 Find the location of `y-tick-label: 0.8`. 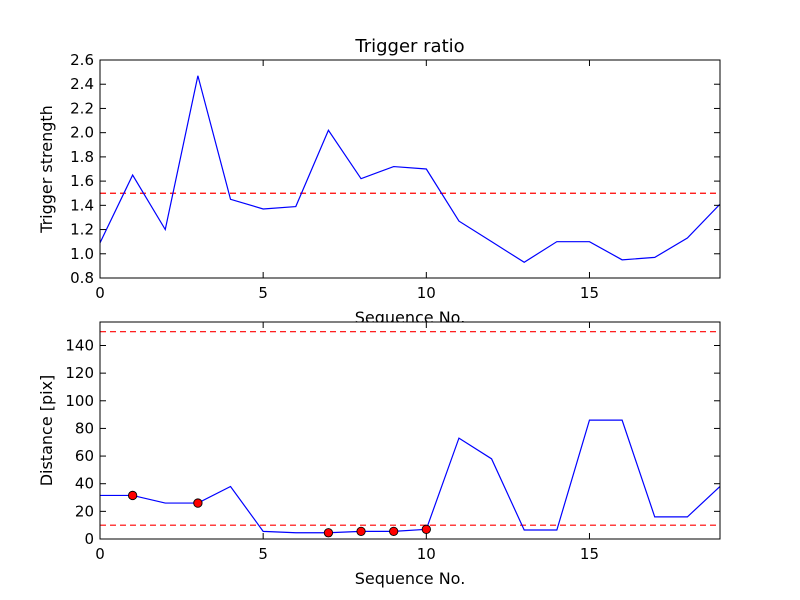

y-tick-label: 0.8 is located at coordinates (82, 278).